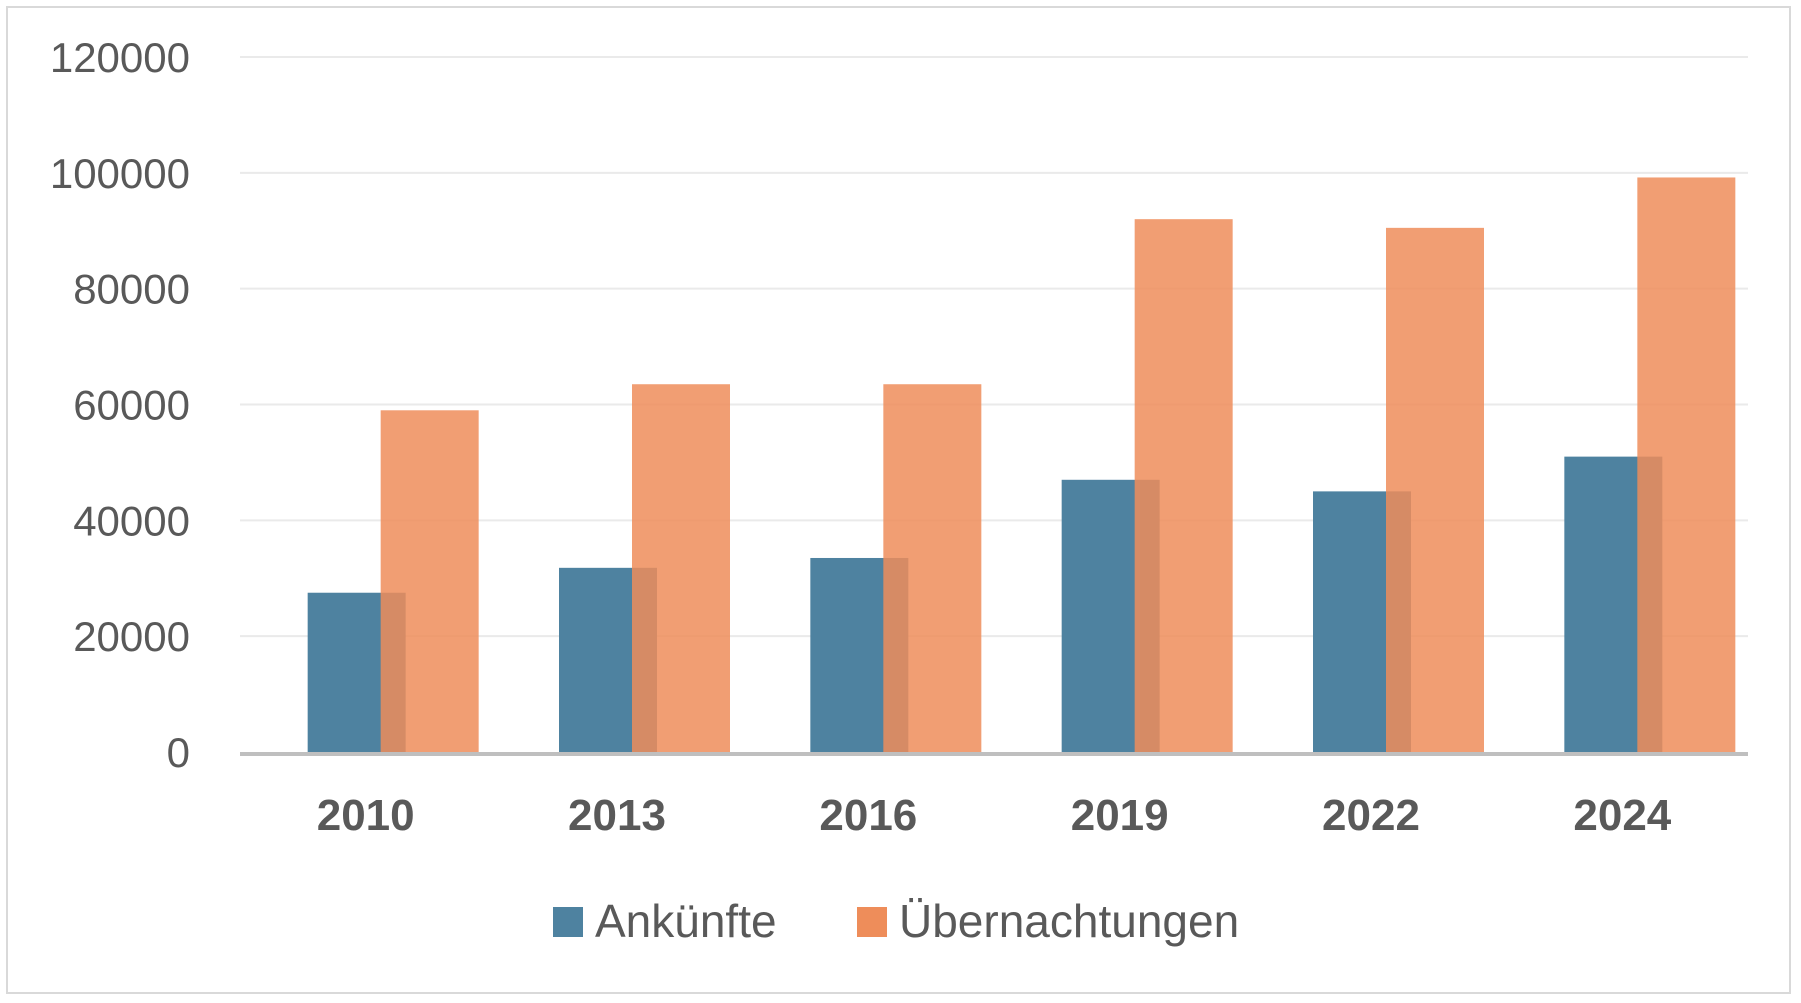 This screenshot has width=1801, height=1003. What do you see at coordinates (131, 636) in the screenshot?
I see `y-tick-label: 20000` at bounding box center [131, 636].